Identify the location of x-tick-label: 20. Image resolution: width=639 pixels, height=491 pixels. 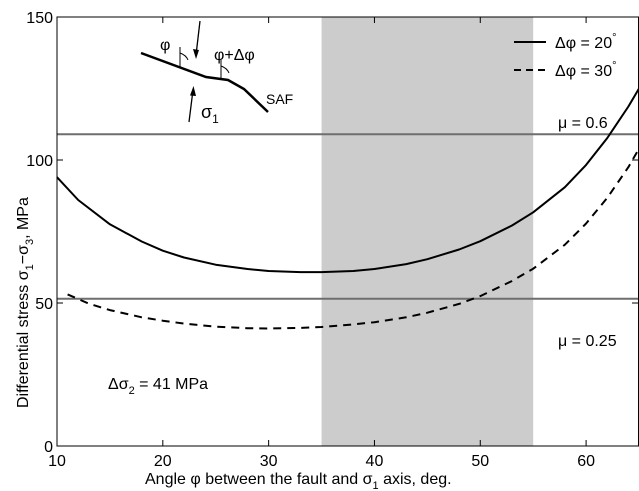
(163, 461).